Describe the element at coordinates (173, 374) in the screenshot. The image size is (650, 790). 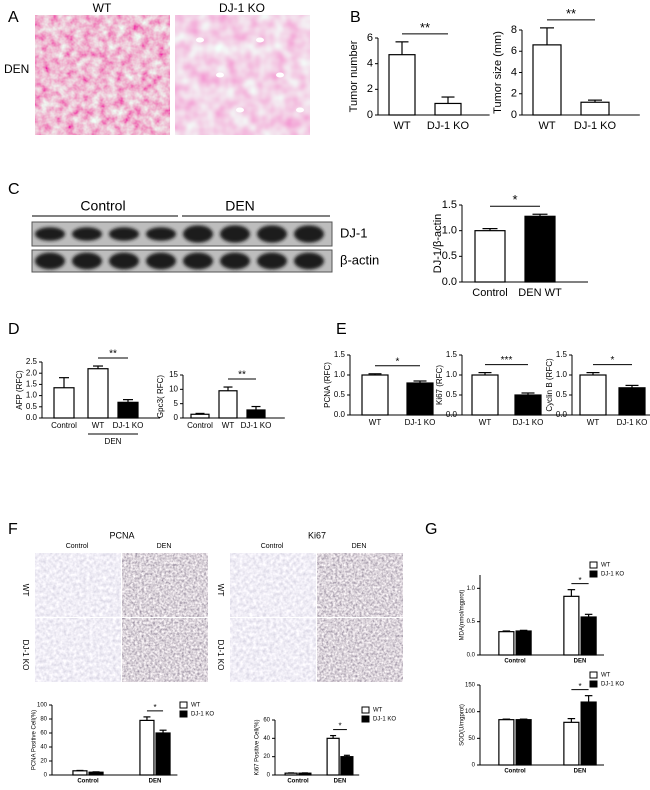
I see `y-tick-label: 15` at that location.